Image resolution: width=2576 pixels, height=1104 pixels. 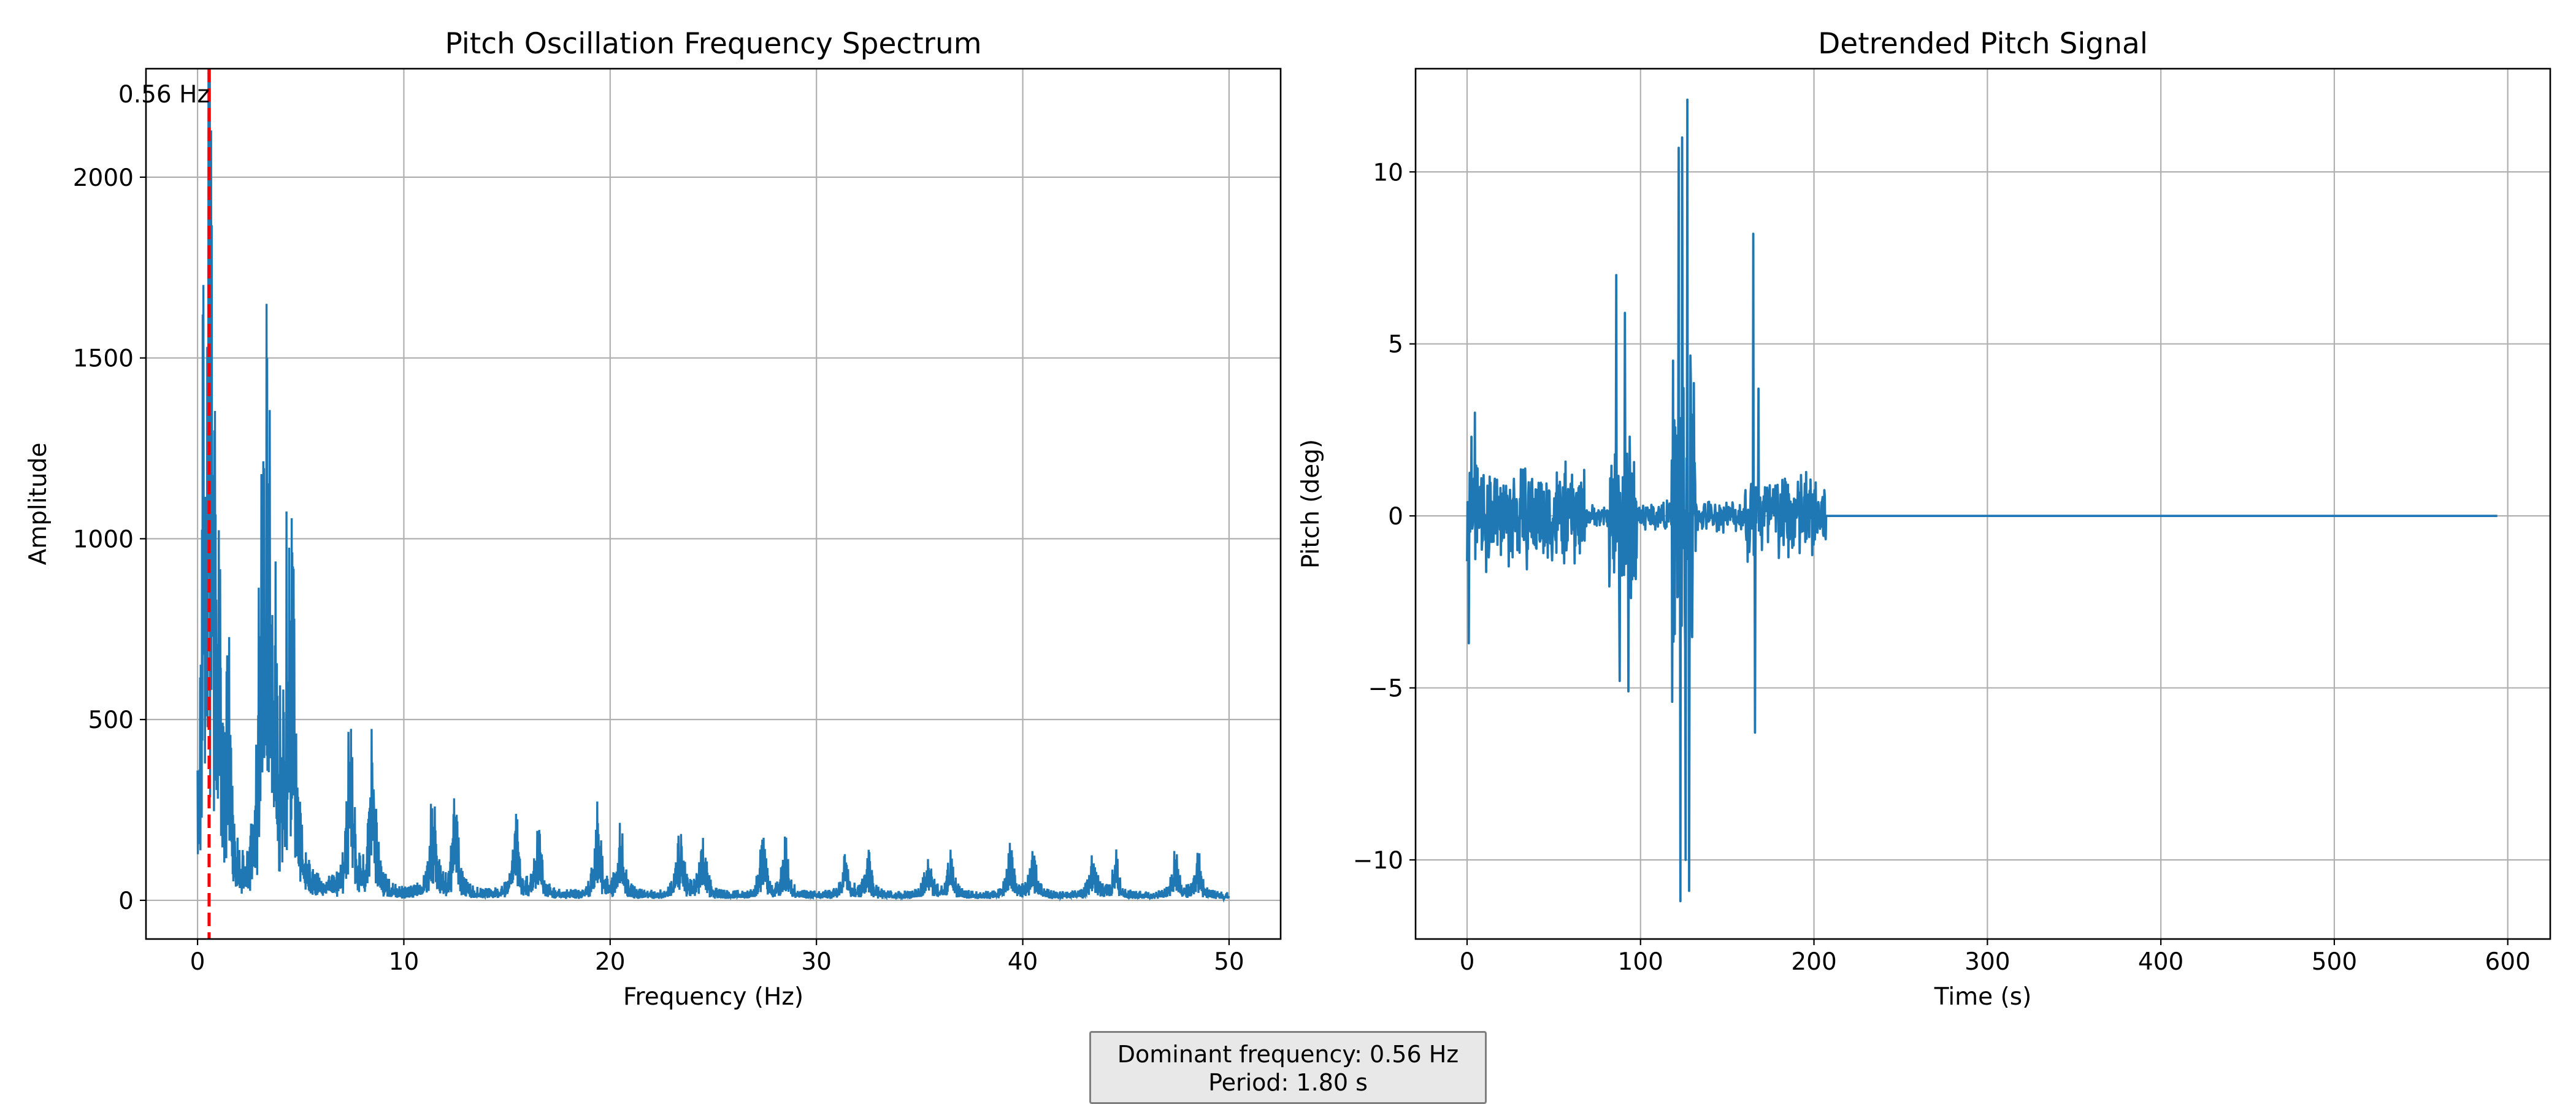 I want to click on spectrum-y-axis-label: Amplitude, so click(x=38, y=504).